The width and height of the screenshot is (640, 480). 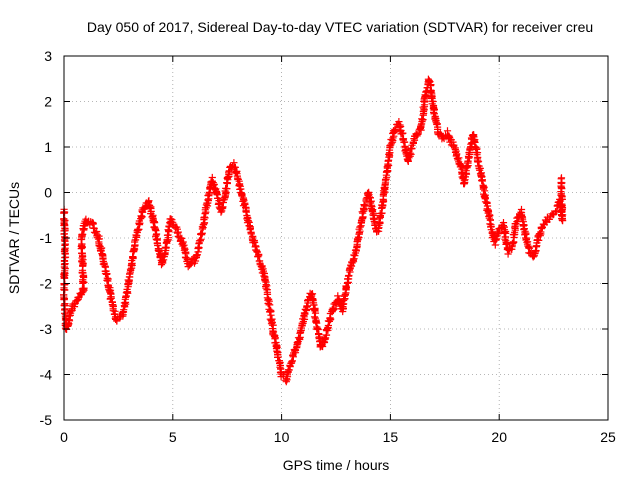 What do you see at coordinates (48, 147) in the screenshot?
I see `y-tick-label: 1` at bounding box center [48, 147].